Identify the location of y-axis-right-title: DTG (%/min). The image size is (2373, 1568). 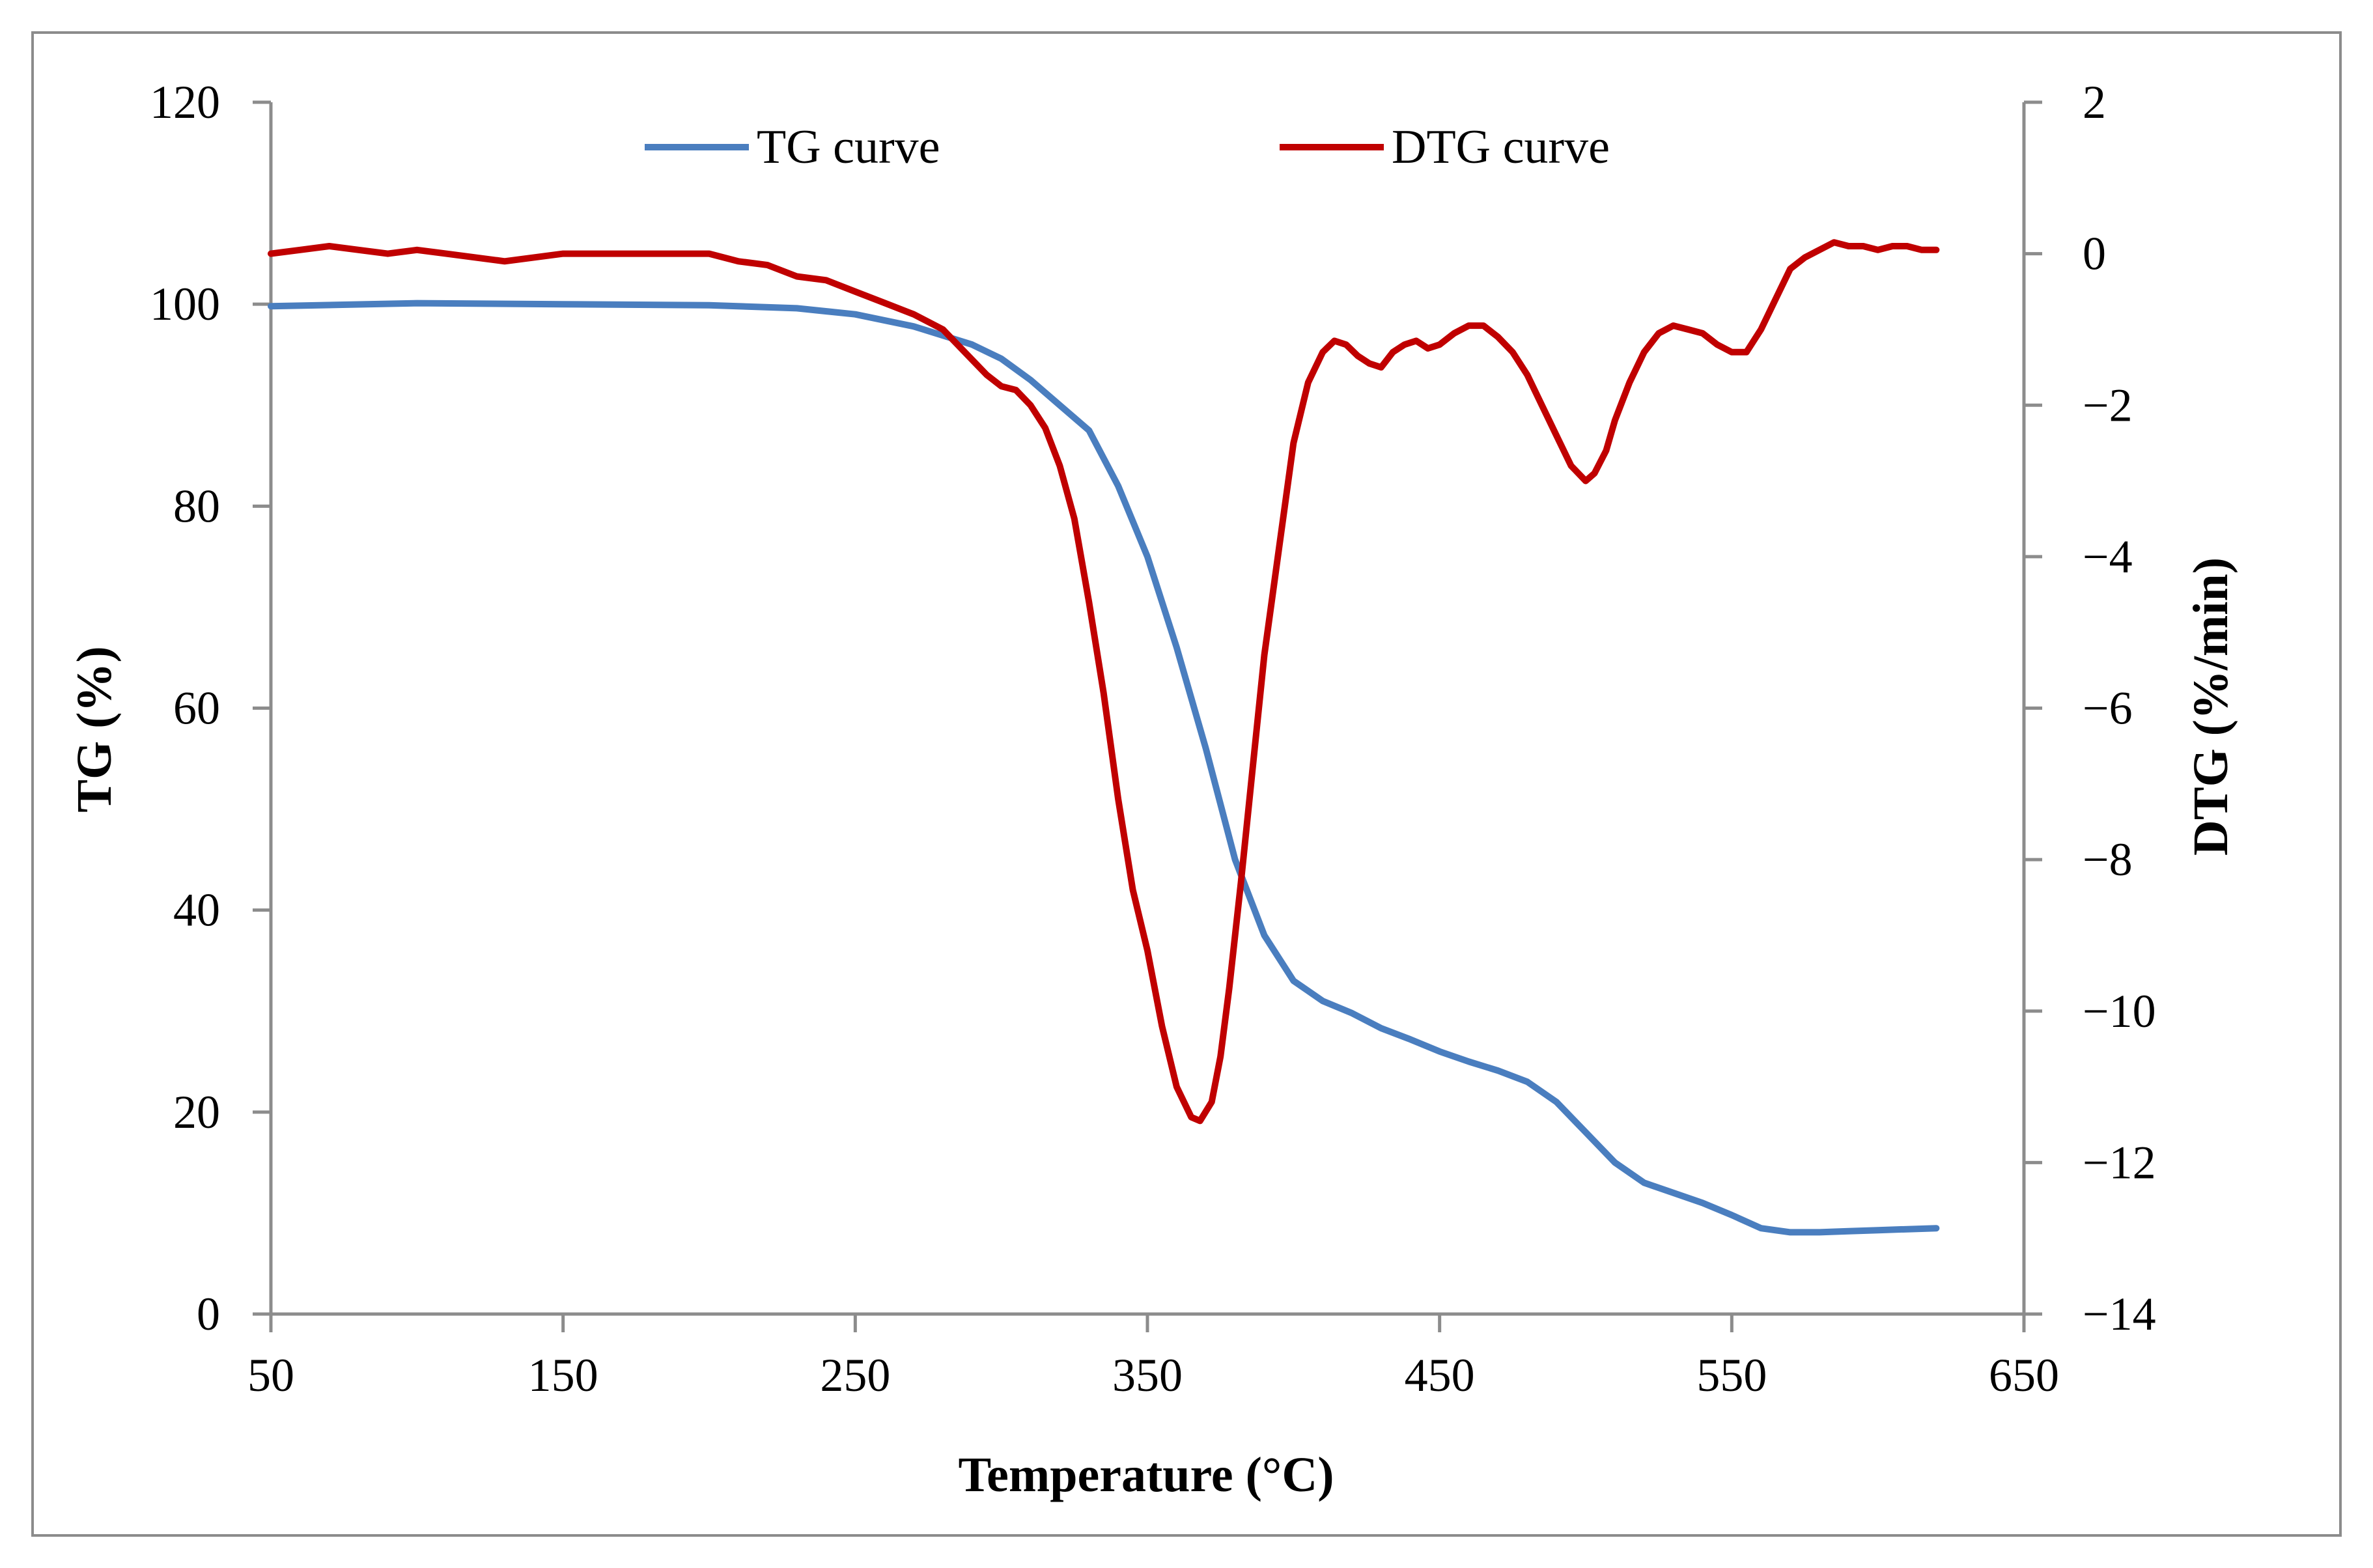
(2210, 707).